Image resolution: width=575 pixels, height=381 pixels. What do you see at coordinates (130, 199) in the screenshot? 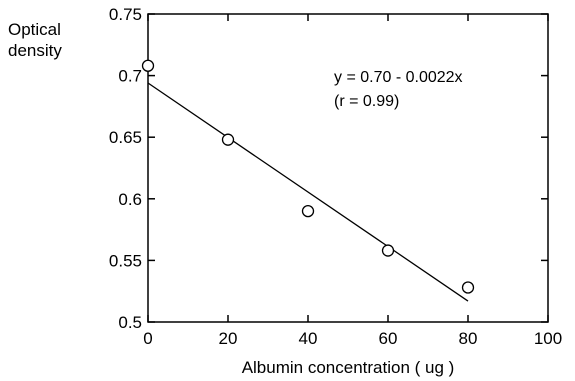
I see `y-tick-label: 0.6` at bounding box center [130, 199].